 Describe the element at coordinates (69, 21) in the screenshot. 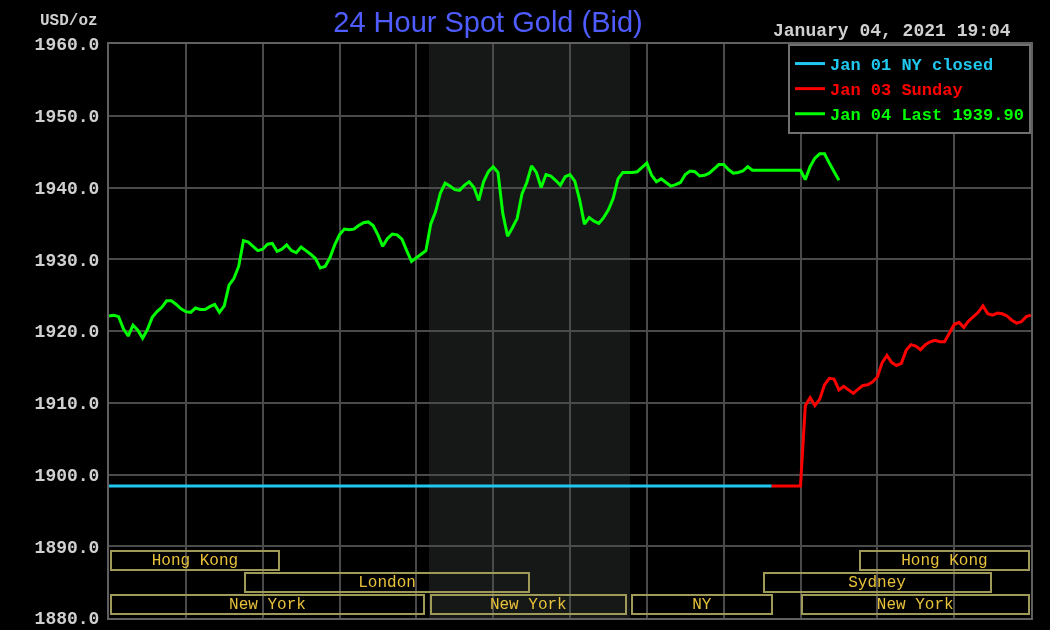

I see `y-axis-title: USD/oz` at that location.